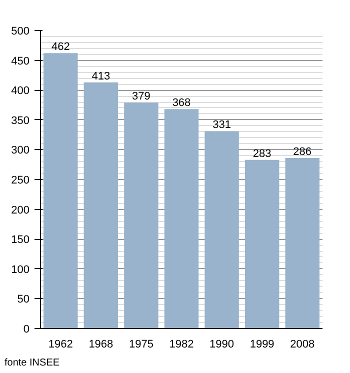 The height and width of the screenshot is (373, 350). Describe the element at coordinates (20, 240) in the screenshot. I see `y-tick-label: 150` at that location.